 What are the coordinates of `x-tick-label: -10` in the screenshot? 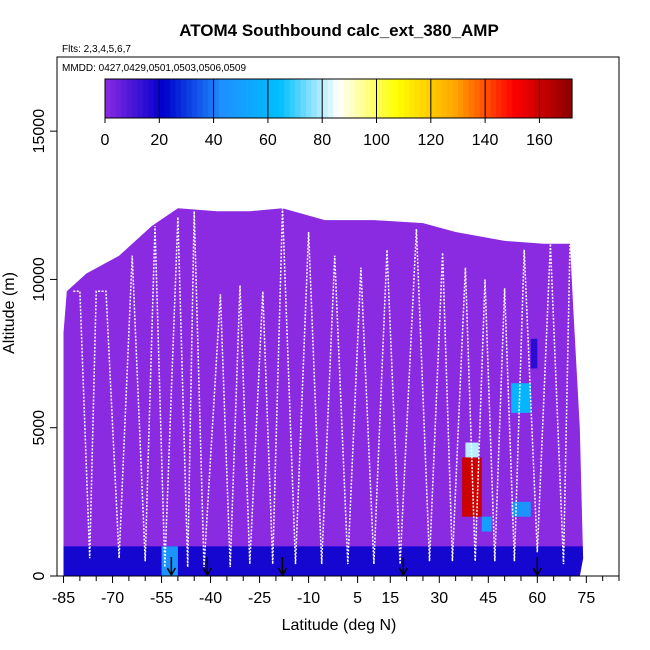 It's located at (308, 598).